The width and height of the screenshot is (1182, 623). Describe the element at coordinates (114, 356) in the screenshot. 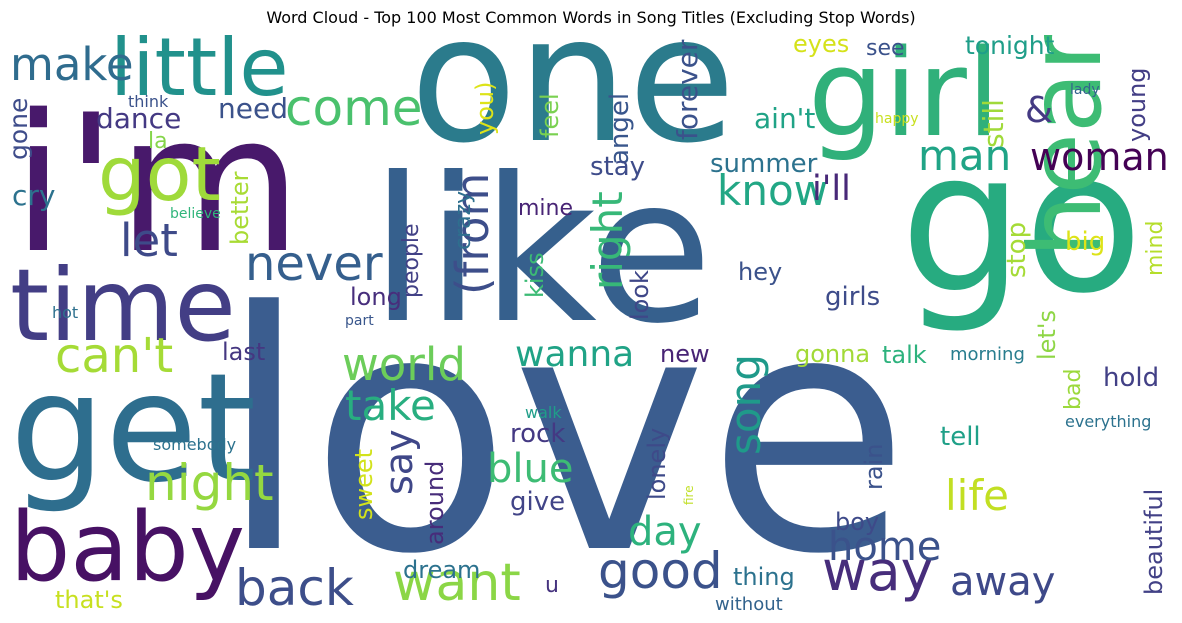

I see `word-cant: can't` at that location.